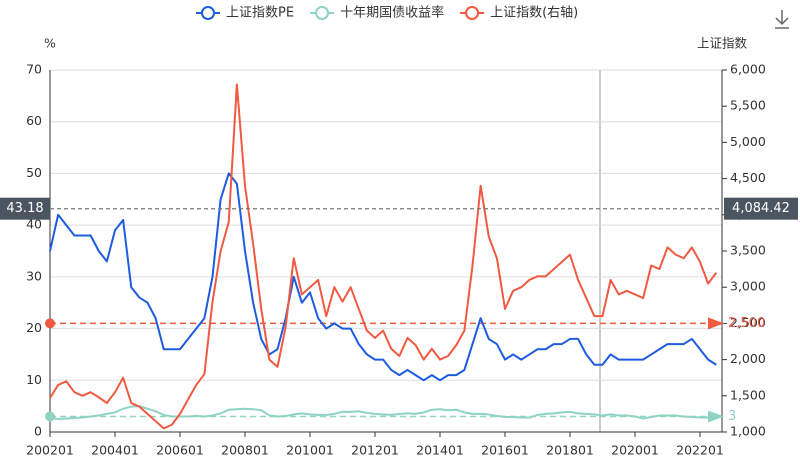  I want to click on y2-tick-label: 5,500, so click(748, 105).